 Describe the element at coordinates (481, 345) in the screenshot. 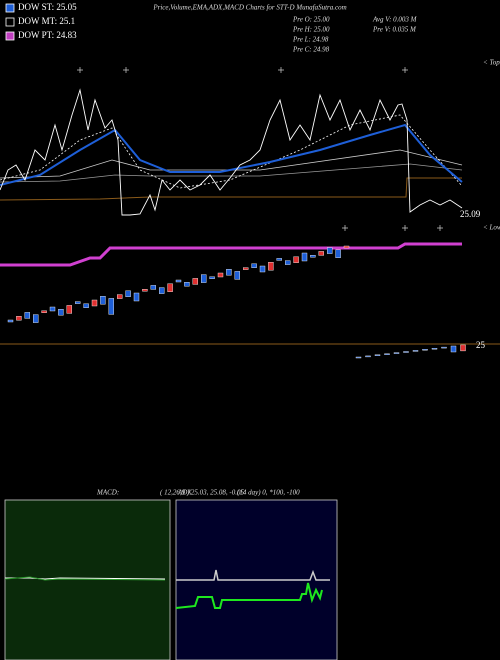

I see `level-label: 25` at that location.